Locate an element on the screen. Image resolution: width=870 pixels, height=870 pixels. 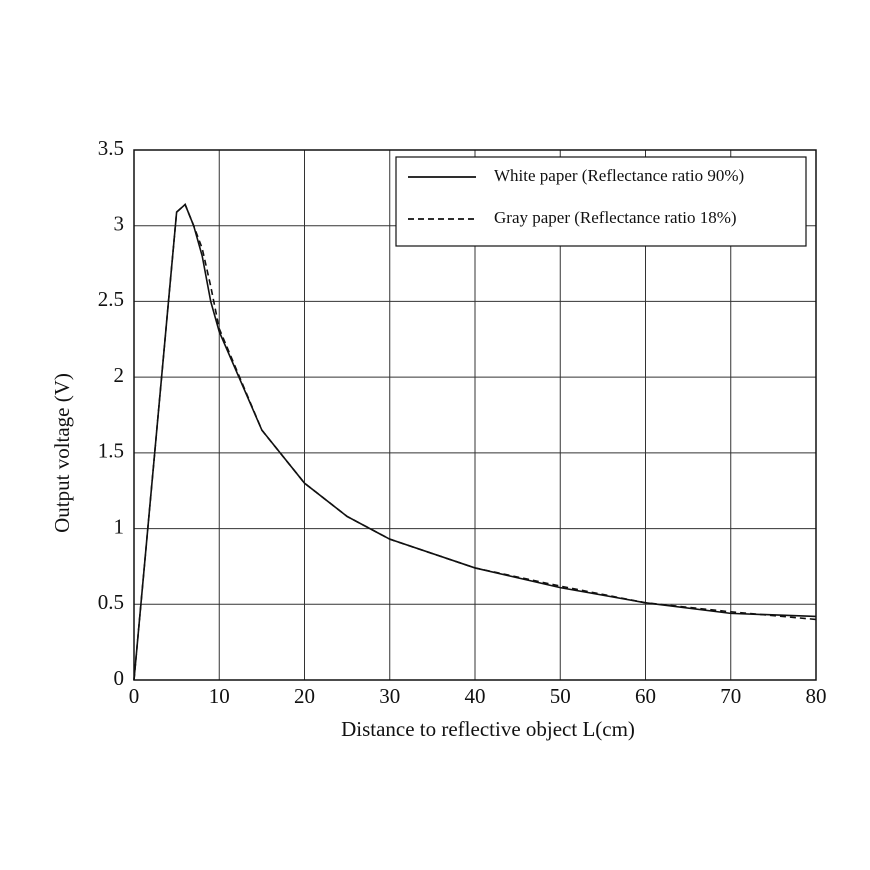
x-tick-label: 60 is located at coordinates (645, 696).